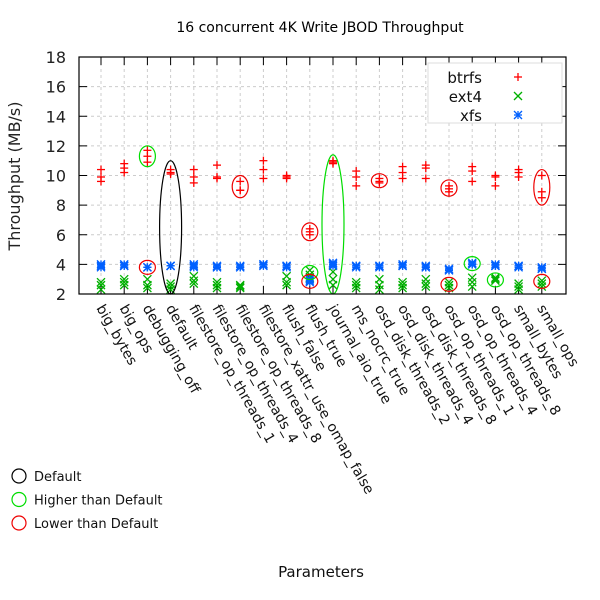  Describe the element at coordinates (465, 97) in the screenshot. I see `legend-label-ext4: ext4` at that location.